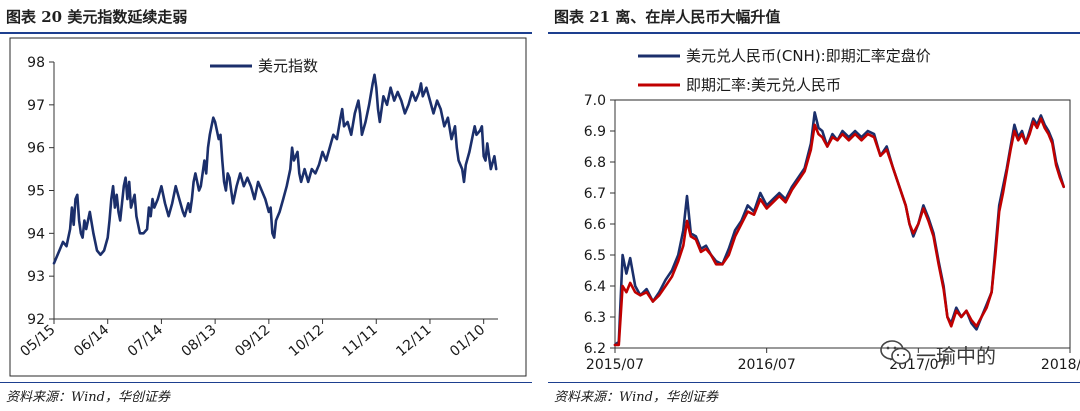 The height and width of the screenshot is (411, 1080). What do you see at coordinates (91, 341) in the screenshot?
I see `x-tick-label: 06/14` at bounding box center [91, 341].